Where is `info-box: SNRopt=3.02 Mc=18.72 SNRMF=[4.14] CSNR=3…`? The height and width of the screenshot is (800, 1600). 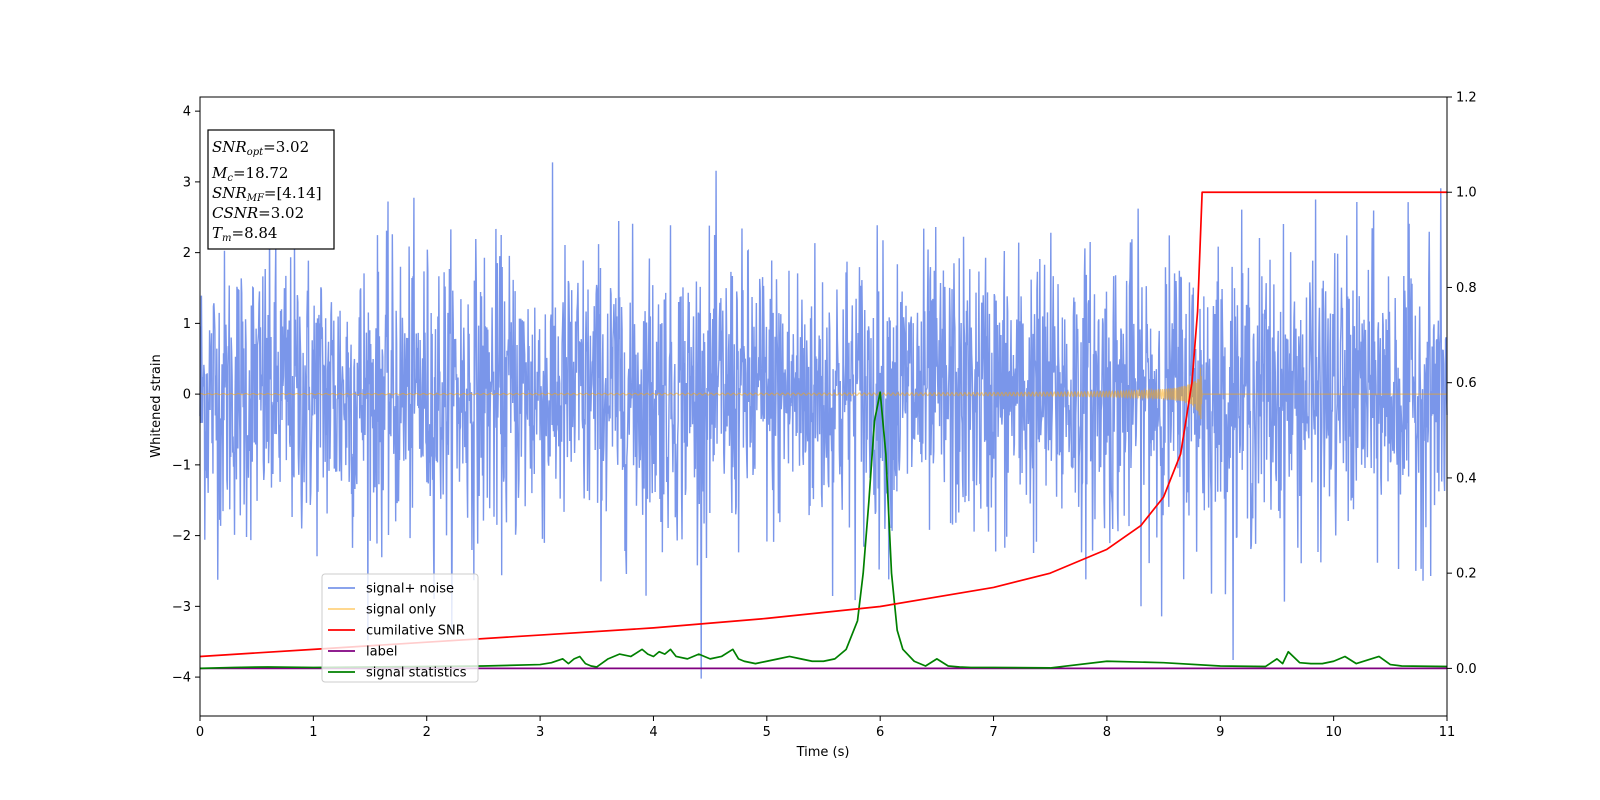 info-box: SNRopt=3.02 Mc=18.72 SNRMF=[4.14] CSNR=3… is located at coordinates (271, 189).